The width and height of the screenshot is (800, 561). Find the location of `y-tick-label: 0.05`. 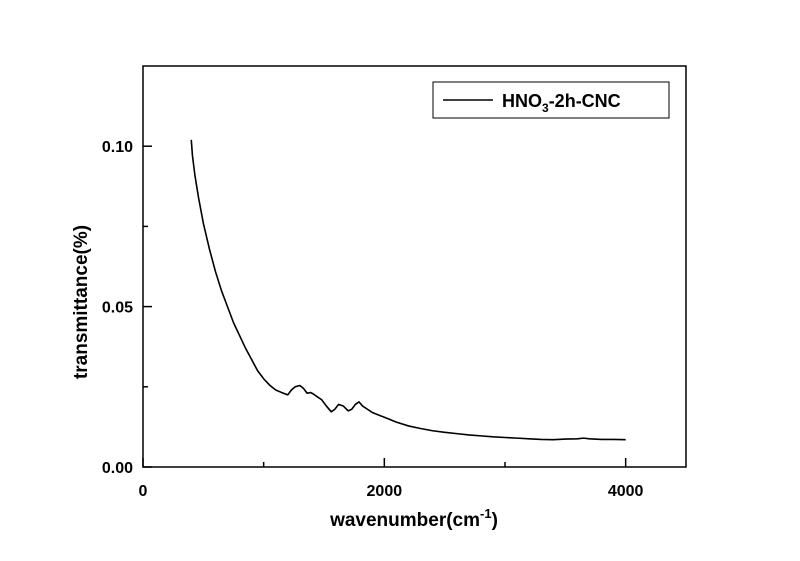

y-tick-label: 0.05 is located at coordinates (117, 308).